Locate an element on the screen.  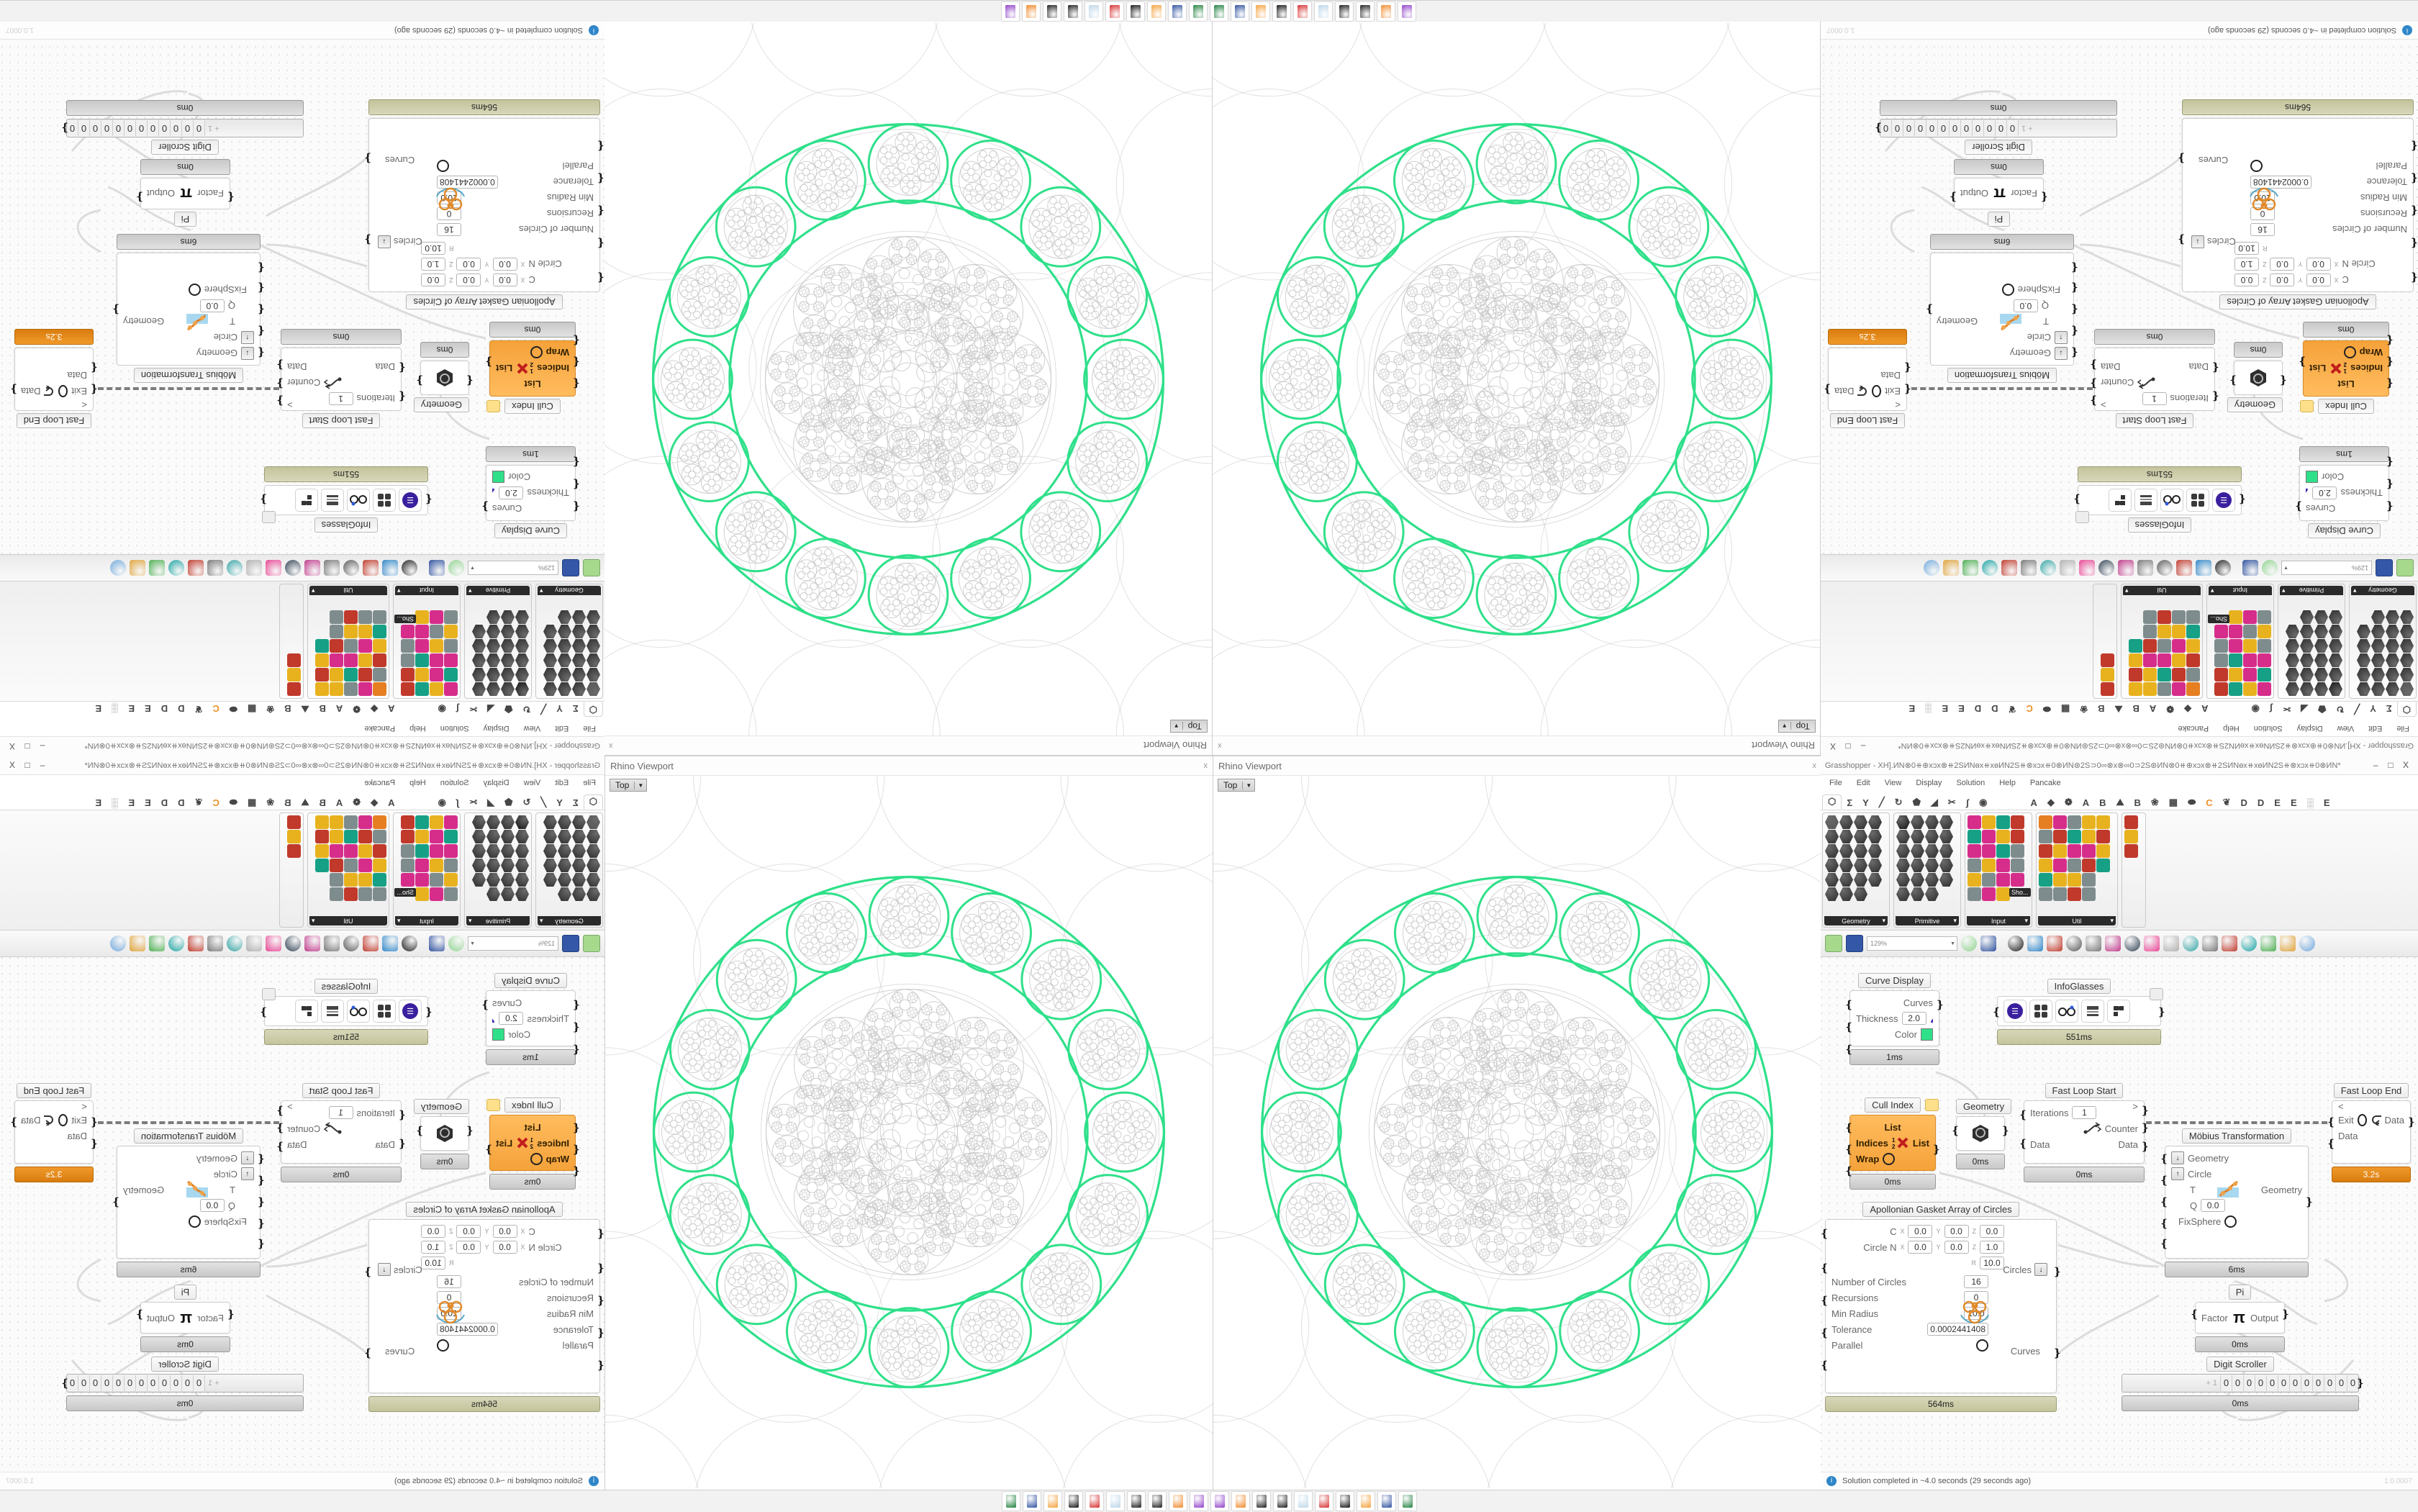
display-toolbar: 129%▼ is located at coordinates (2119, 567).